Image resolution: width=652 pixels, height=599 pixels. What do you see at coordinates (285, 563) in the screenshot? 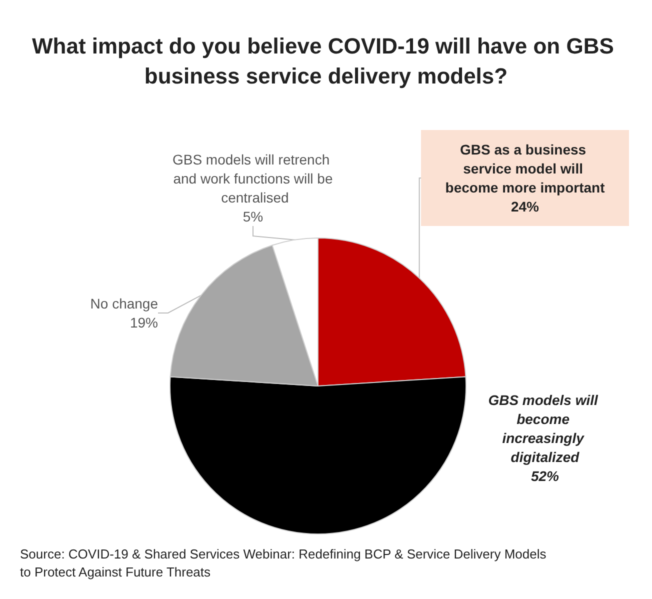
I see `source-note: Source: COVID-19 & Shared Services Webinar: Redefining BCP & Service Delivery Models to Protect Against Future Threats` at bounding box center [285, 563].